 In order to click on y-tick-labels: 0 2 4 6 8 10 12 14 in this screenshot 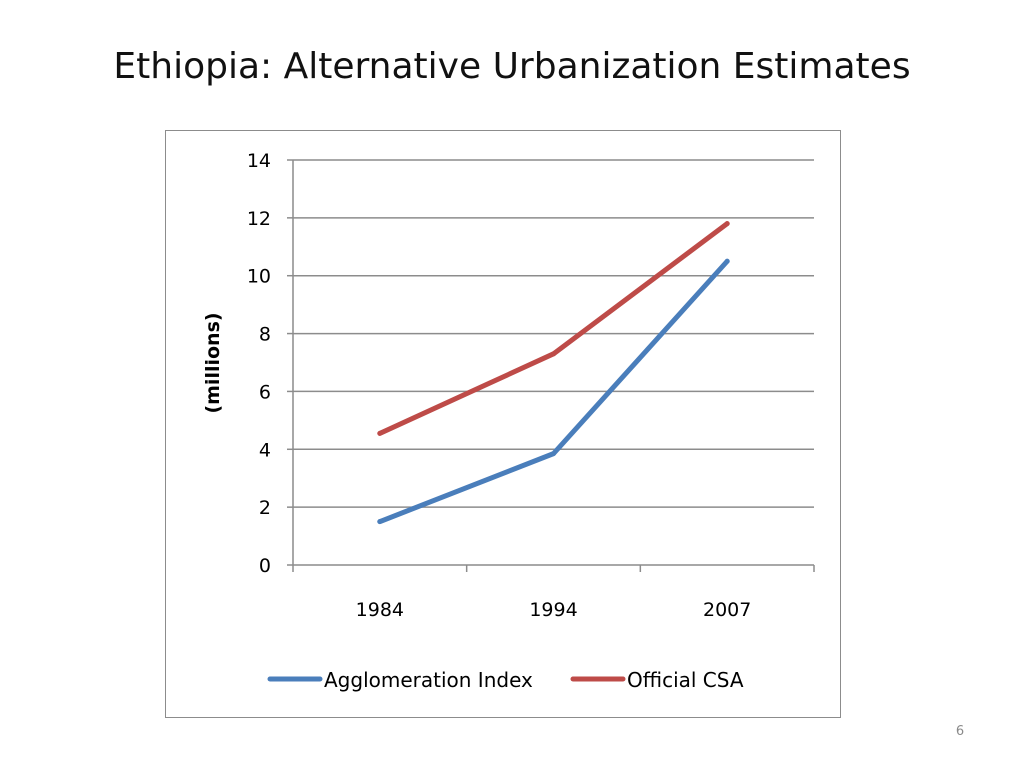, I will do `click(259, 363)`.